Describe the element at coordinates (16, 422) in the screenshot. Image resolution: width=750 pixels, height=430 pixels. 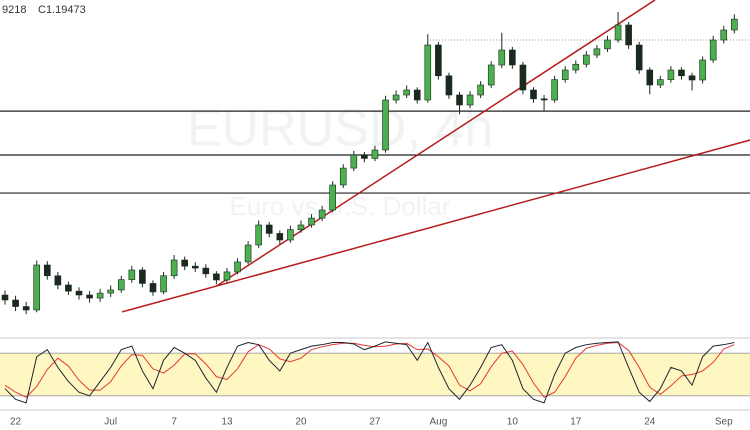
I see `x-tick-label: 22` at that location.